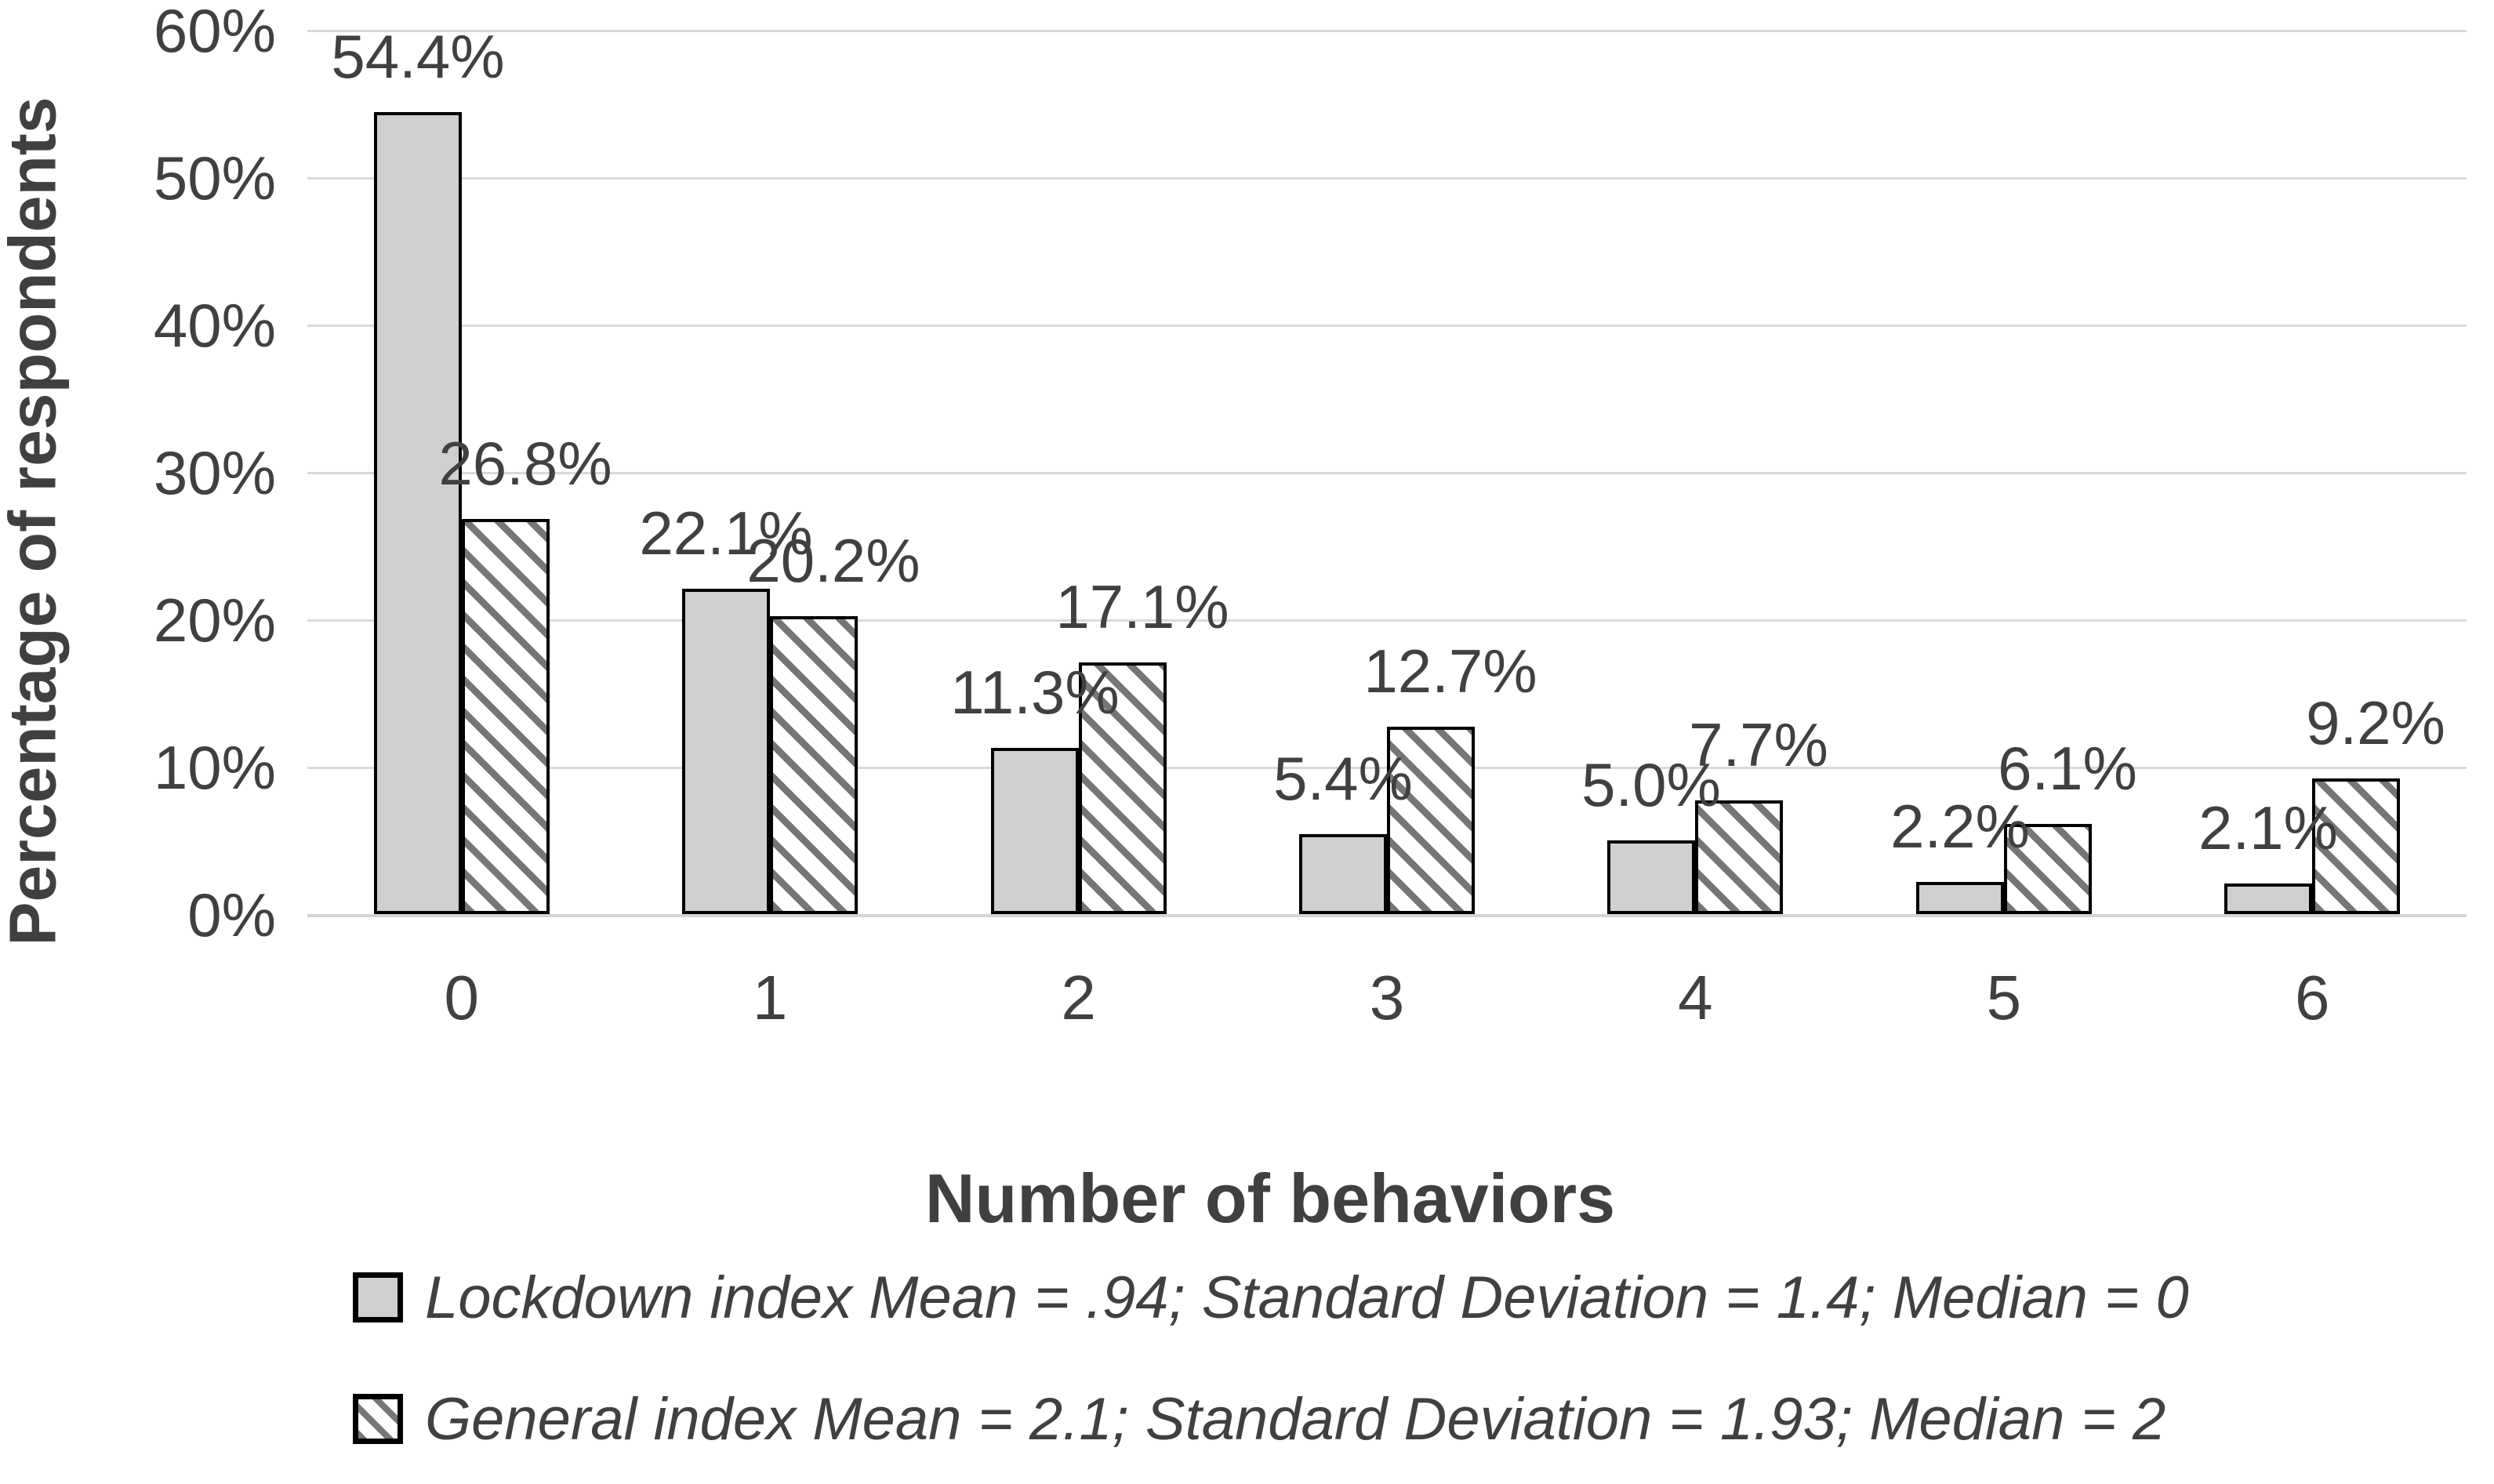 This screenshot has height=1484, width=2494. I want to click on bar-label-general-index-4: 7.7%, so click(1758, 744).